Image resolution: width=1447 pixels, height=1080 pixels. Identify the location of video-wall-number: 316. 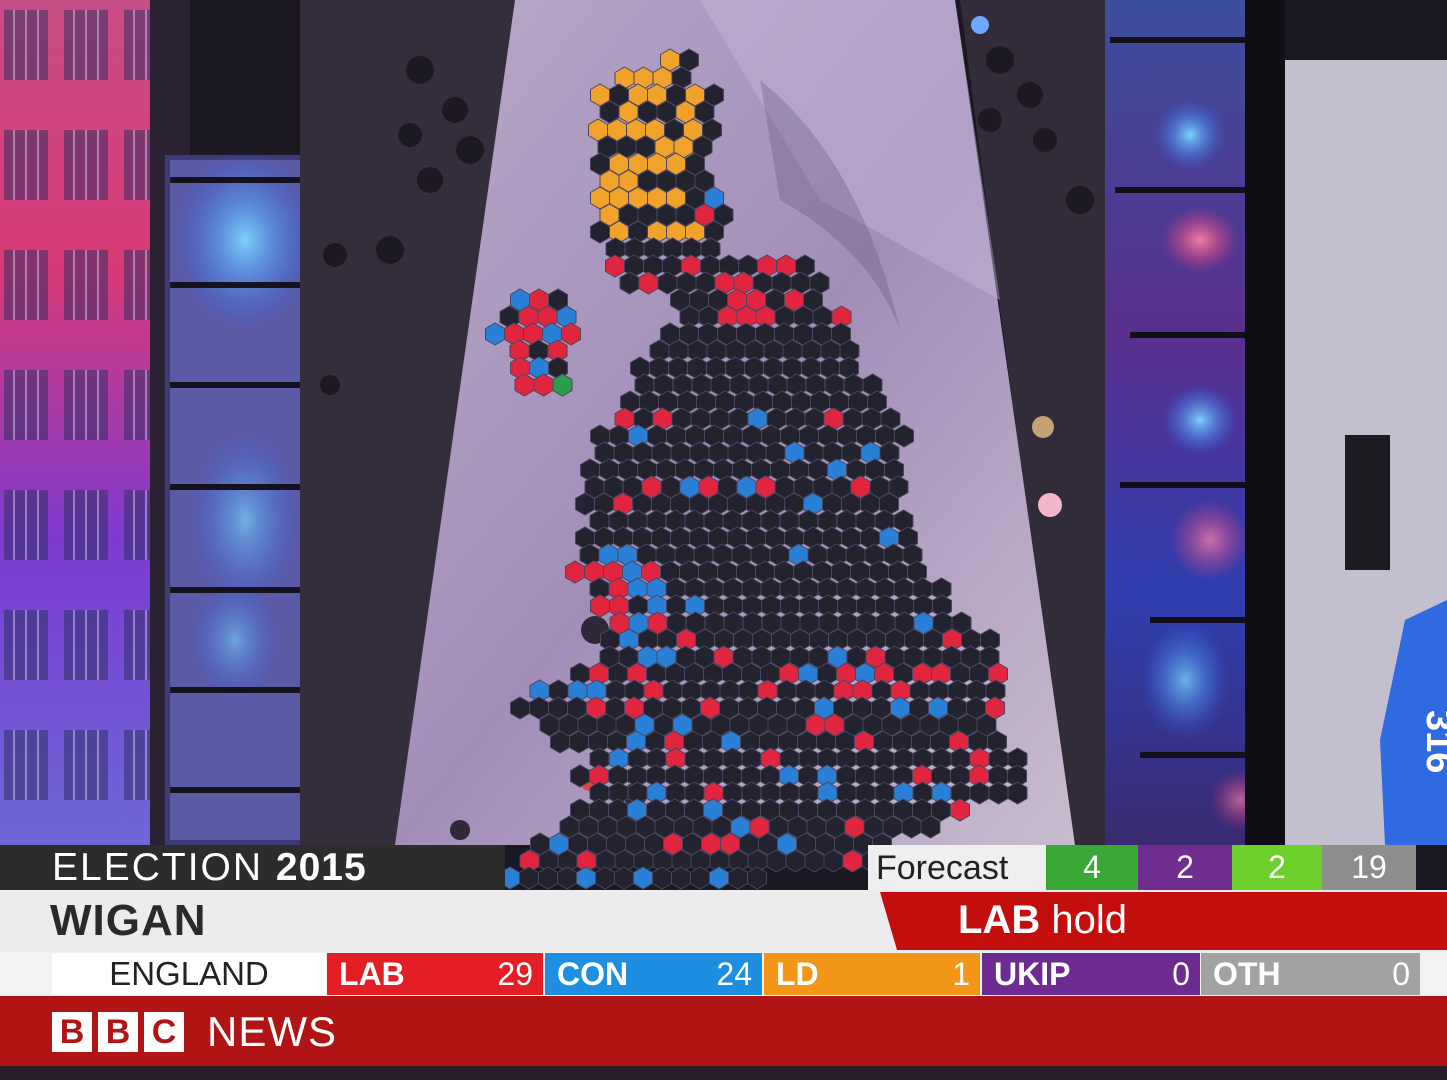
(1432, 741).